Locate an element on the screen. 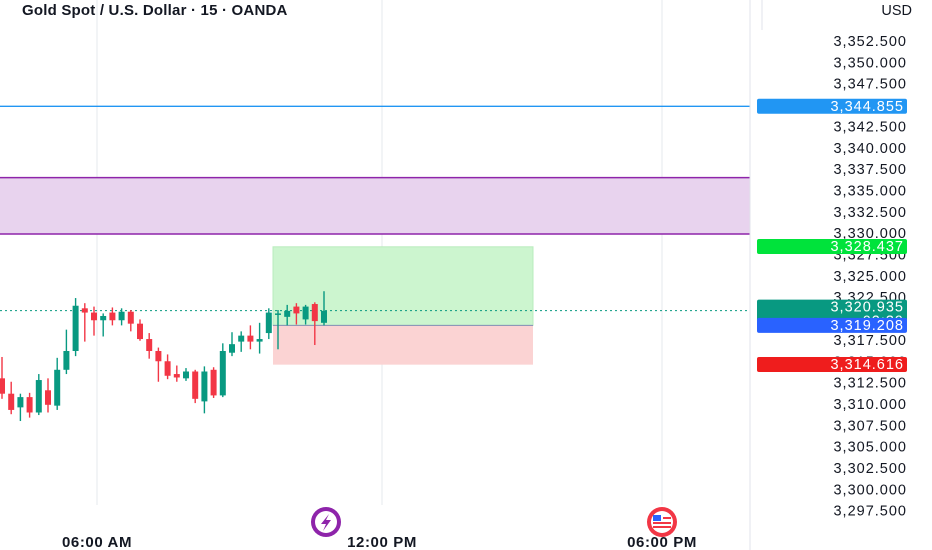  y-tick-2: 3,347.500 is located at coordinates (870, 85).